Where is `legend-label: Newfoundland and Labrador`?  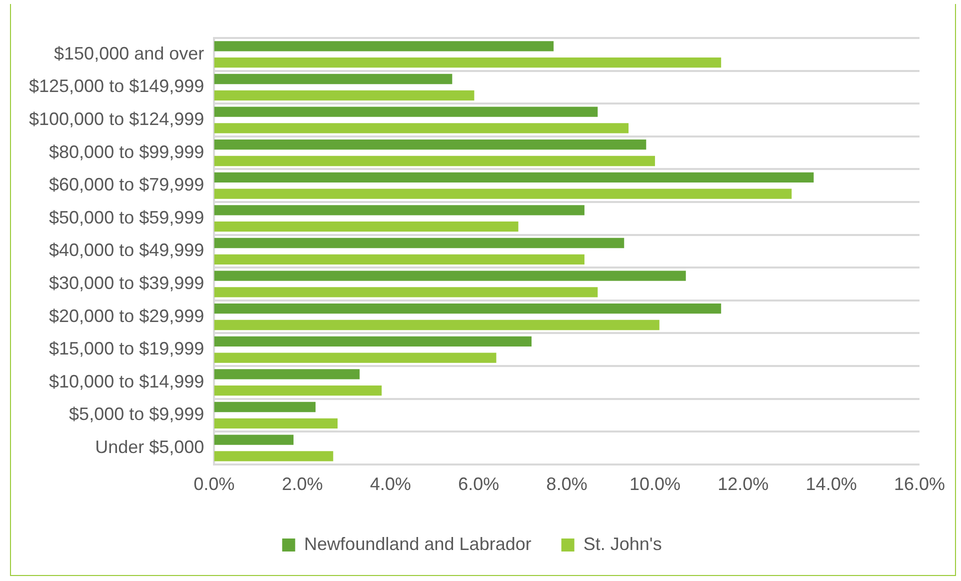 legend-label: Newfoundland and Labrador is located at coordinates (418, 544).